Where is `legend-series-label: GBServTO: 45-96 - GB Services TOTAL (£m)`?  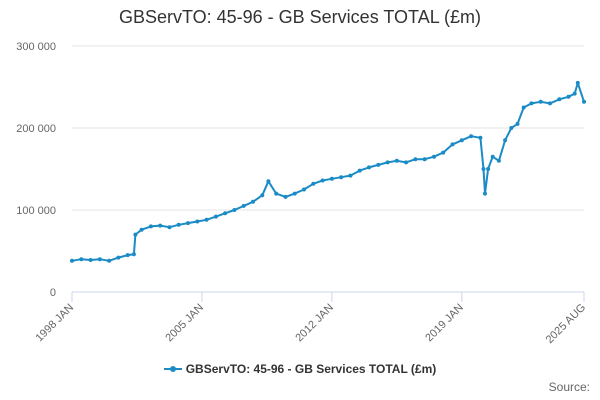 legend-series-label: GBServTO: 45-96 - GB Services TOTAL (£m) is located at coordinates (311, 369).